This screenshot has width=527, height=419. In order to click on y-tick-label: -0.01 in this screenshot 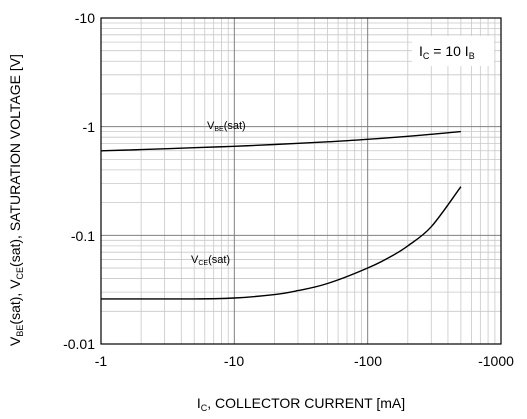, I will do `click(79, 344)`.